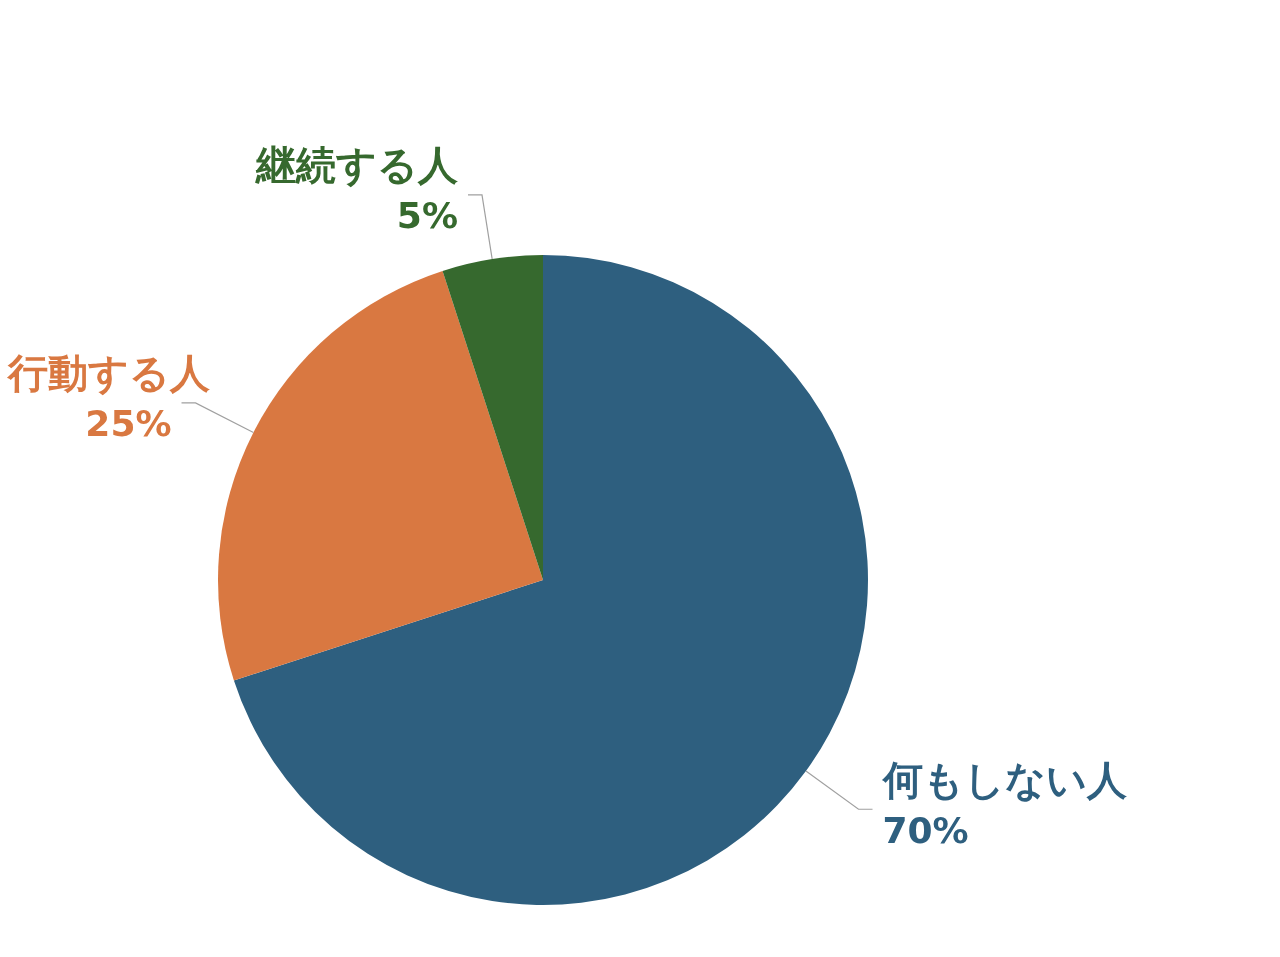 The width and height of the screenshot is (1280, 957). What do you see at coordinates (108, 373) in the screenshot?
I see `slice-label: 行動する人` at bounding box center [108, 373].